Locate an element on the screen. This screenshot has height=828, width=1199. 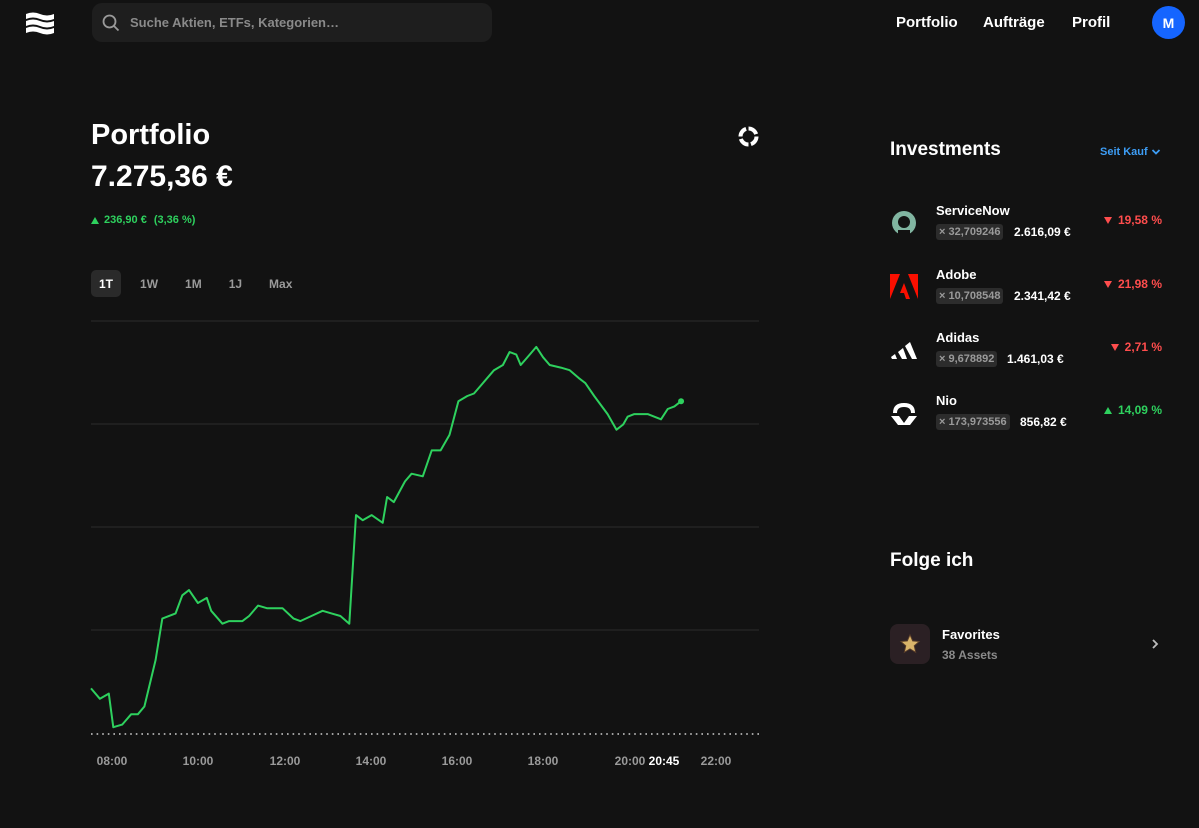
holding-row: Adobe × 10,708548 2.341,42 € 21,98 % is located at coordinates (1026, 289).